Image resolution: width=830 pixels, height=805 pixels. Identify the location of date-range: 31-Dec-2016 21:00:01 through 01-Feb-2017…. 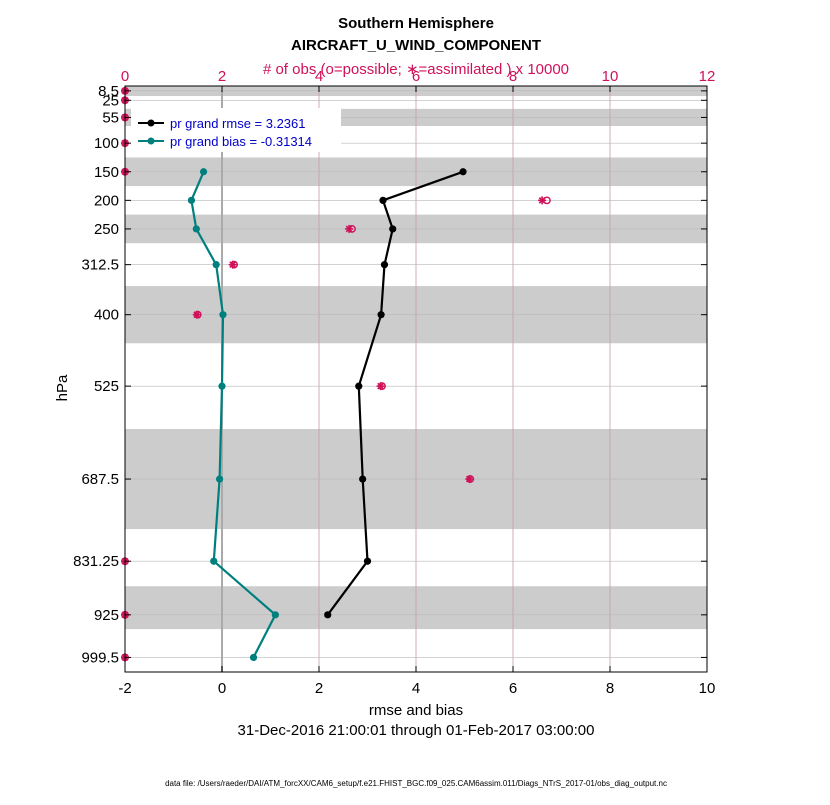
(416, 730).